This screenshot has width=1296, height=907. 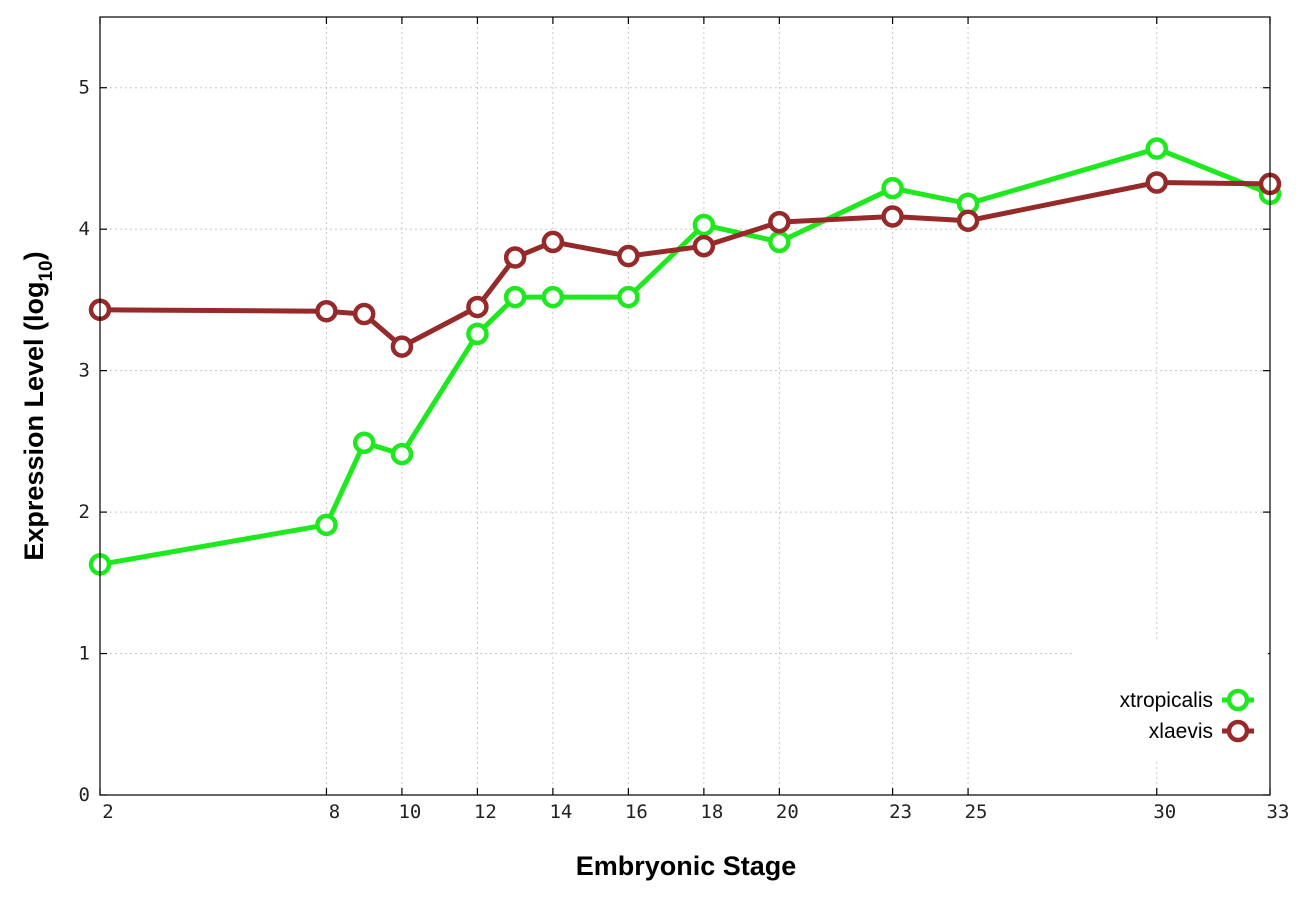 What do you see at coordinates (84, 441) in the screenshot?
I see `y-tick-labels: 0 1 2 3 4 5` at bounding box center [84, 441].